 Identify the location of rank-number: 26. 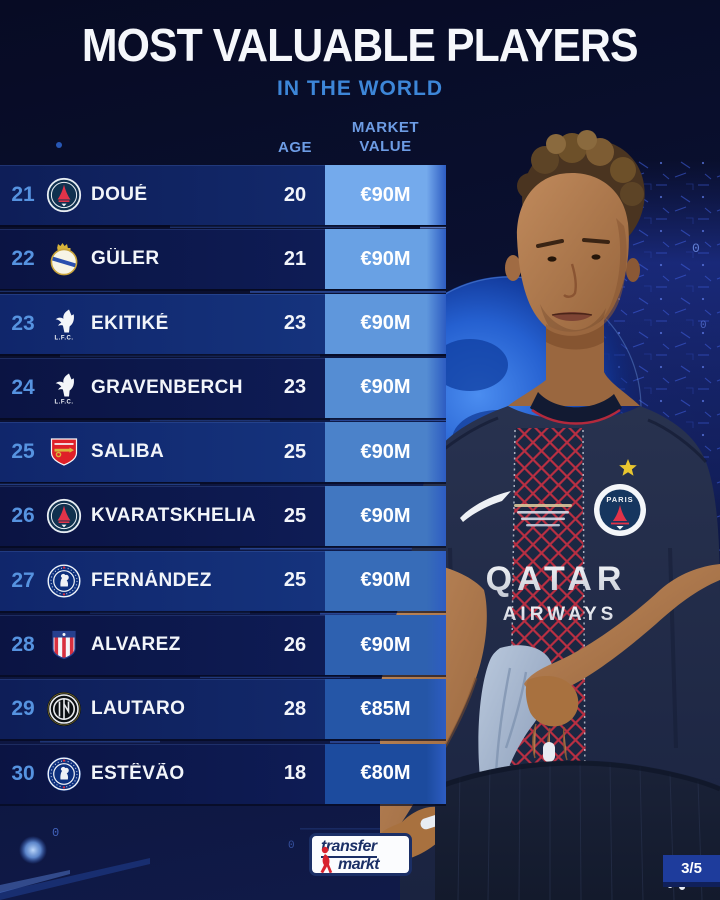
(23, 516).